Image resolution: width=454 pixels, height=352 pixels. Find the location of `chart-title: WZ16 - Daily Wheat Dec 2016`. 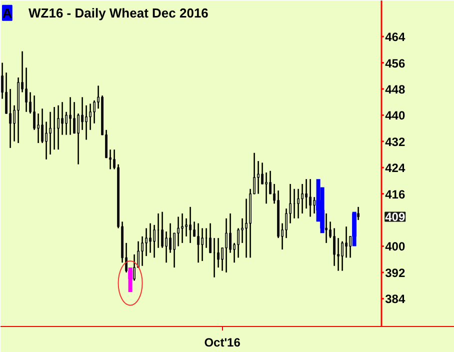

chart-title: WZ16 - Daily Wheat Dec 2016 is located at coordinates (118, 12).